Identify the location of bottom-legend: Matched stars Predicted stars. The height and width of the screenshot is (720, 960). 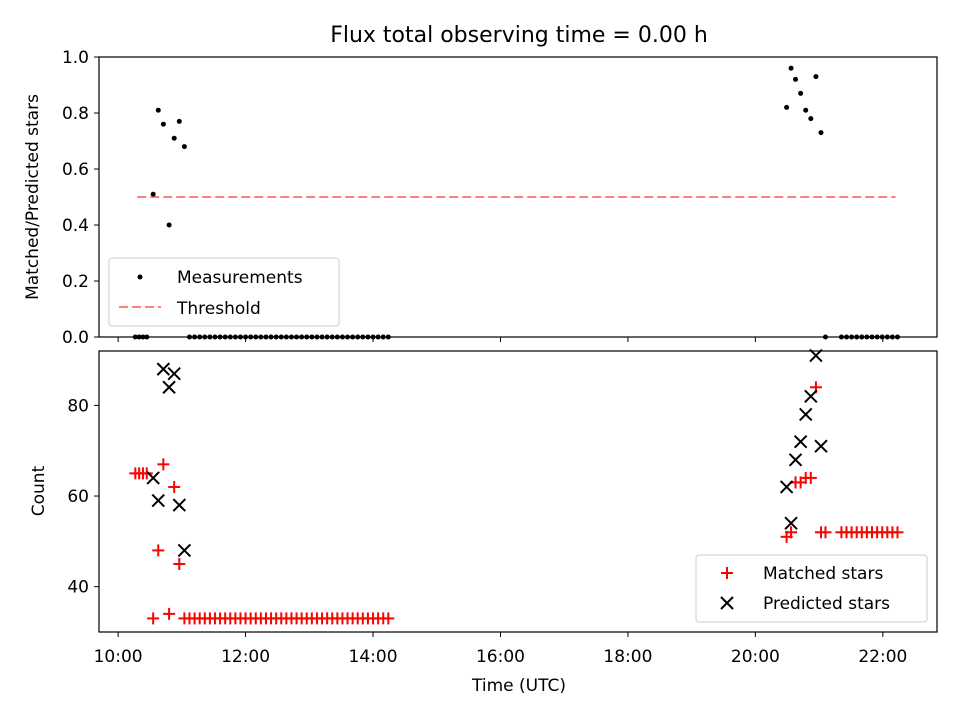
(811, 588).